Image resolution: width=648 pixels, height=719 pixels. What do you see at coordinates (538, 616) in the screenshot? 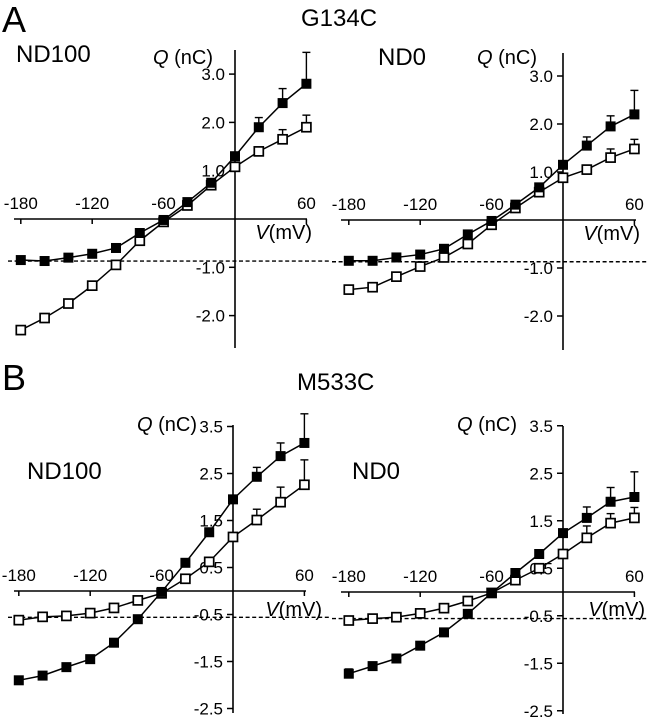
I see `y-tick-label: -0.5` at bounding box center [538, 616].